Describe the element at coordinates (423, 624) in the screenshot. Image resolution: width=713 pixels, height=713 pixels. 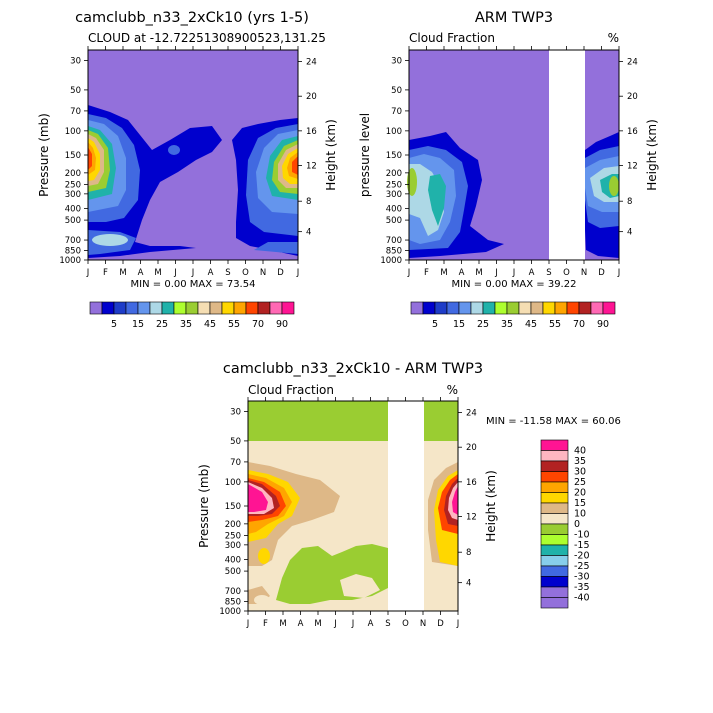
I see `x-tick-label: N` at that location.